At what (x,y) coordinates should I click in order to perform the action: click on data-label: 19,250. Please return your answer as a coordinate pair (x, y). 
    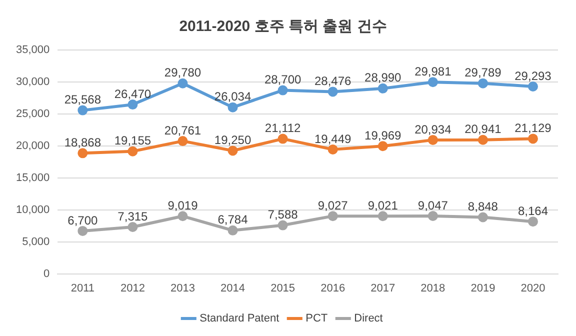
    Looking at the image, I should click on (233, 140).